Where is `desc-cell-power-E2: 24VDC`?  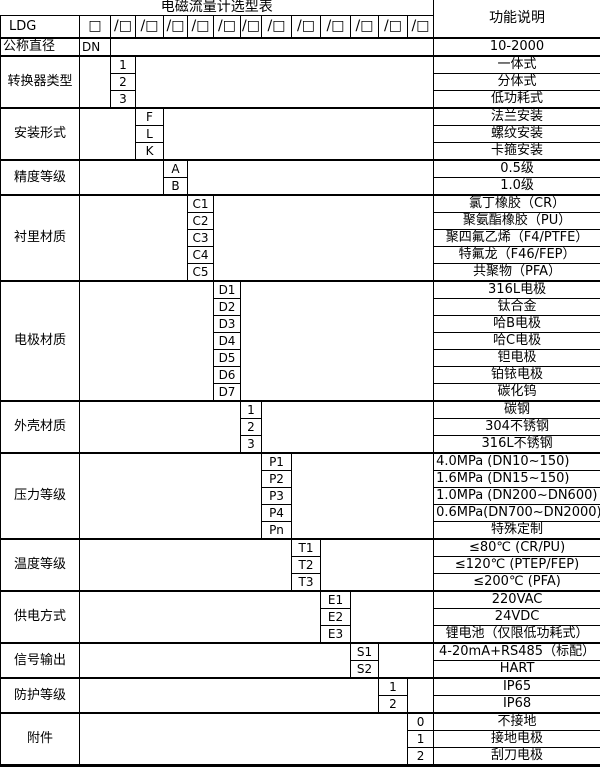 desc-cell-power-E2: 24VDC is located at coordinates (517, 617).